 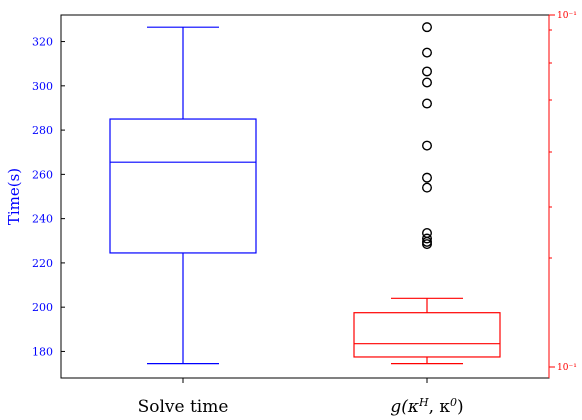 I want to click on x-category-label: g(κH, κ0), so click(x=426, y=407).